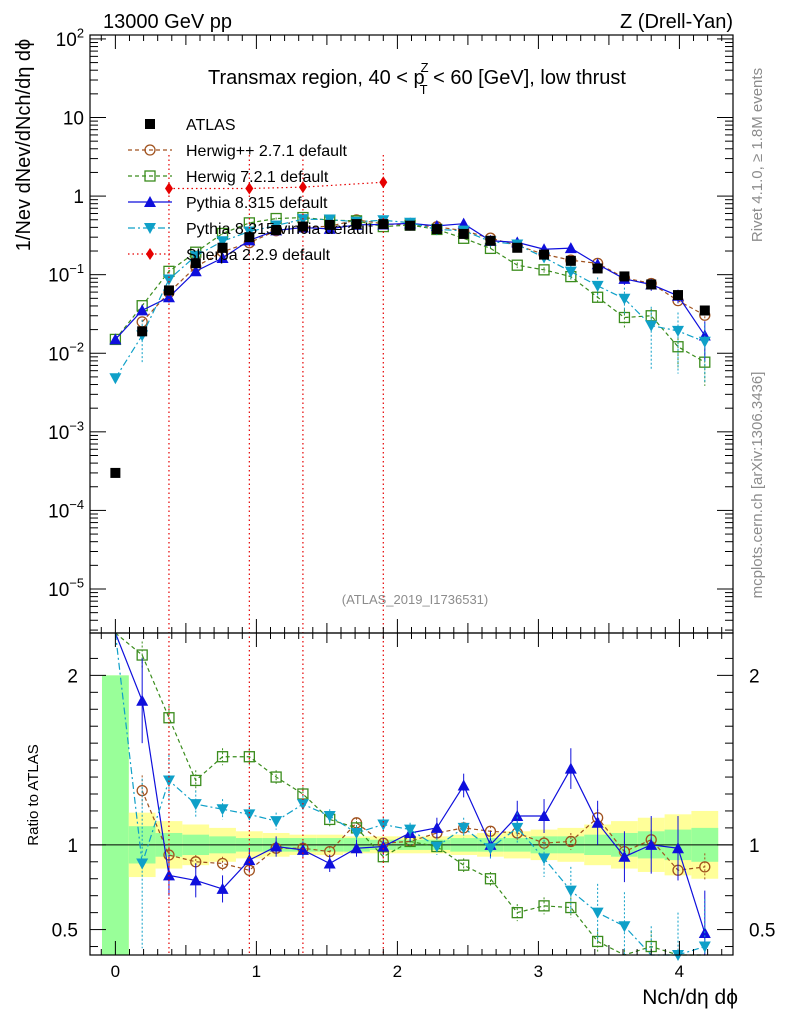  Describe the element at coordinates (66, 510) in the screenshot. I see `y-tick-label: 10⁻⁴` at that location.